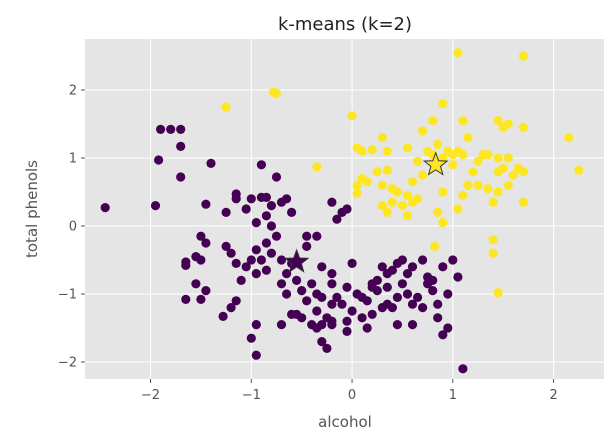 The image size is (608, 441). What do you see at coordinates (71, 227) in the screenshot?
I see `y-tick-labels: −2 −1 0 1 2` at bounding box center [71, 227].